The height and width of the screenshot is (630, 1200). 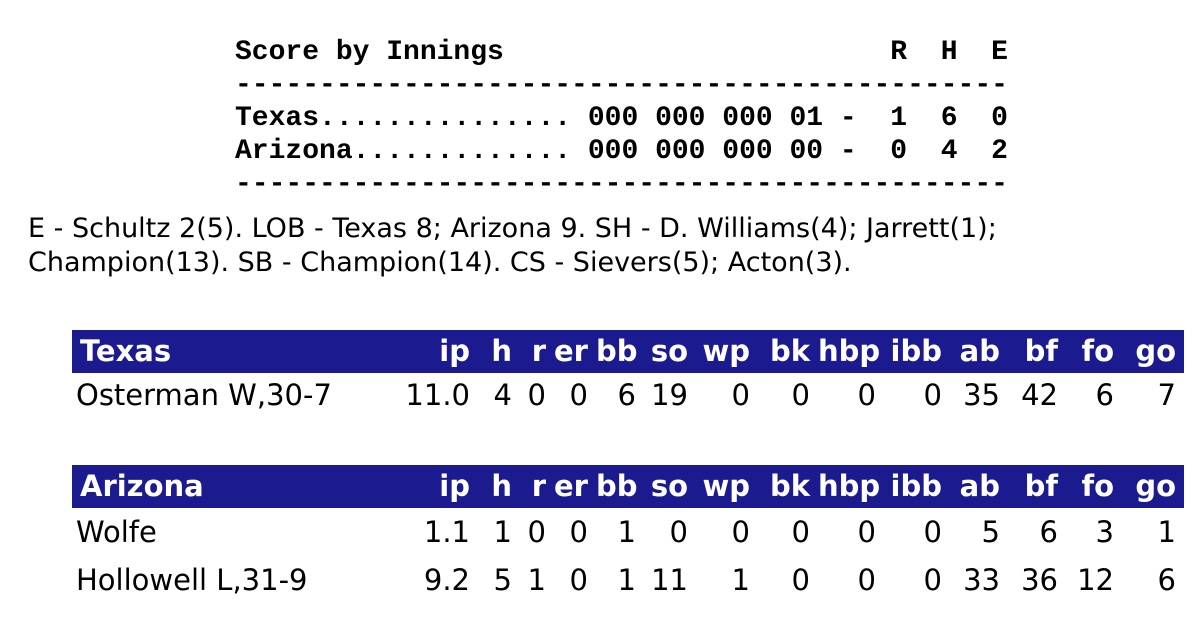 I want to click on stat-go: 1, so click(x=1166, y=532).